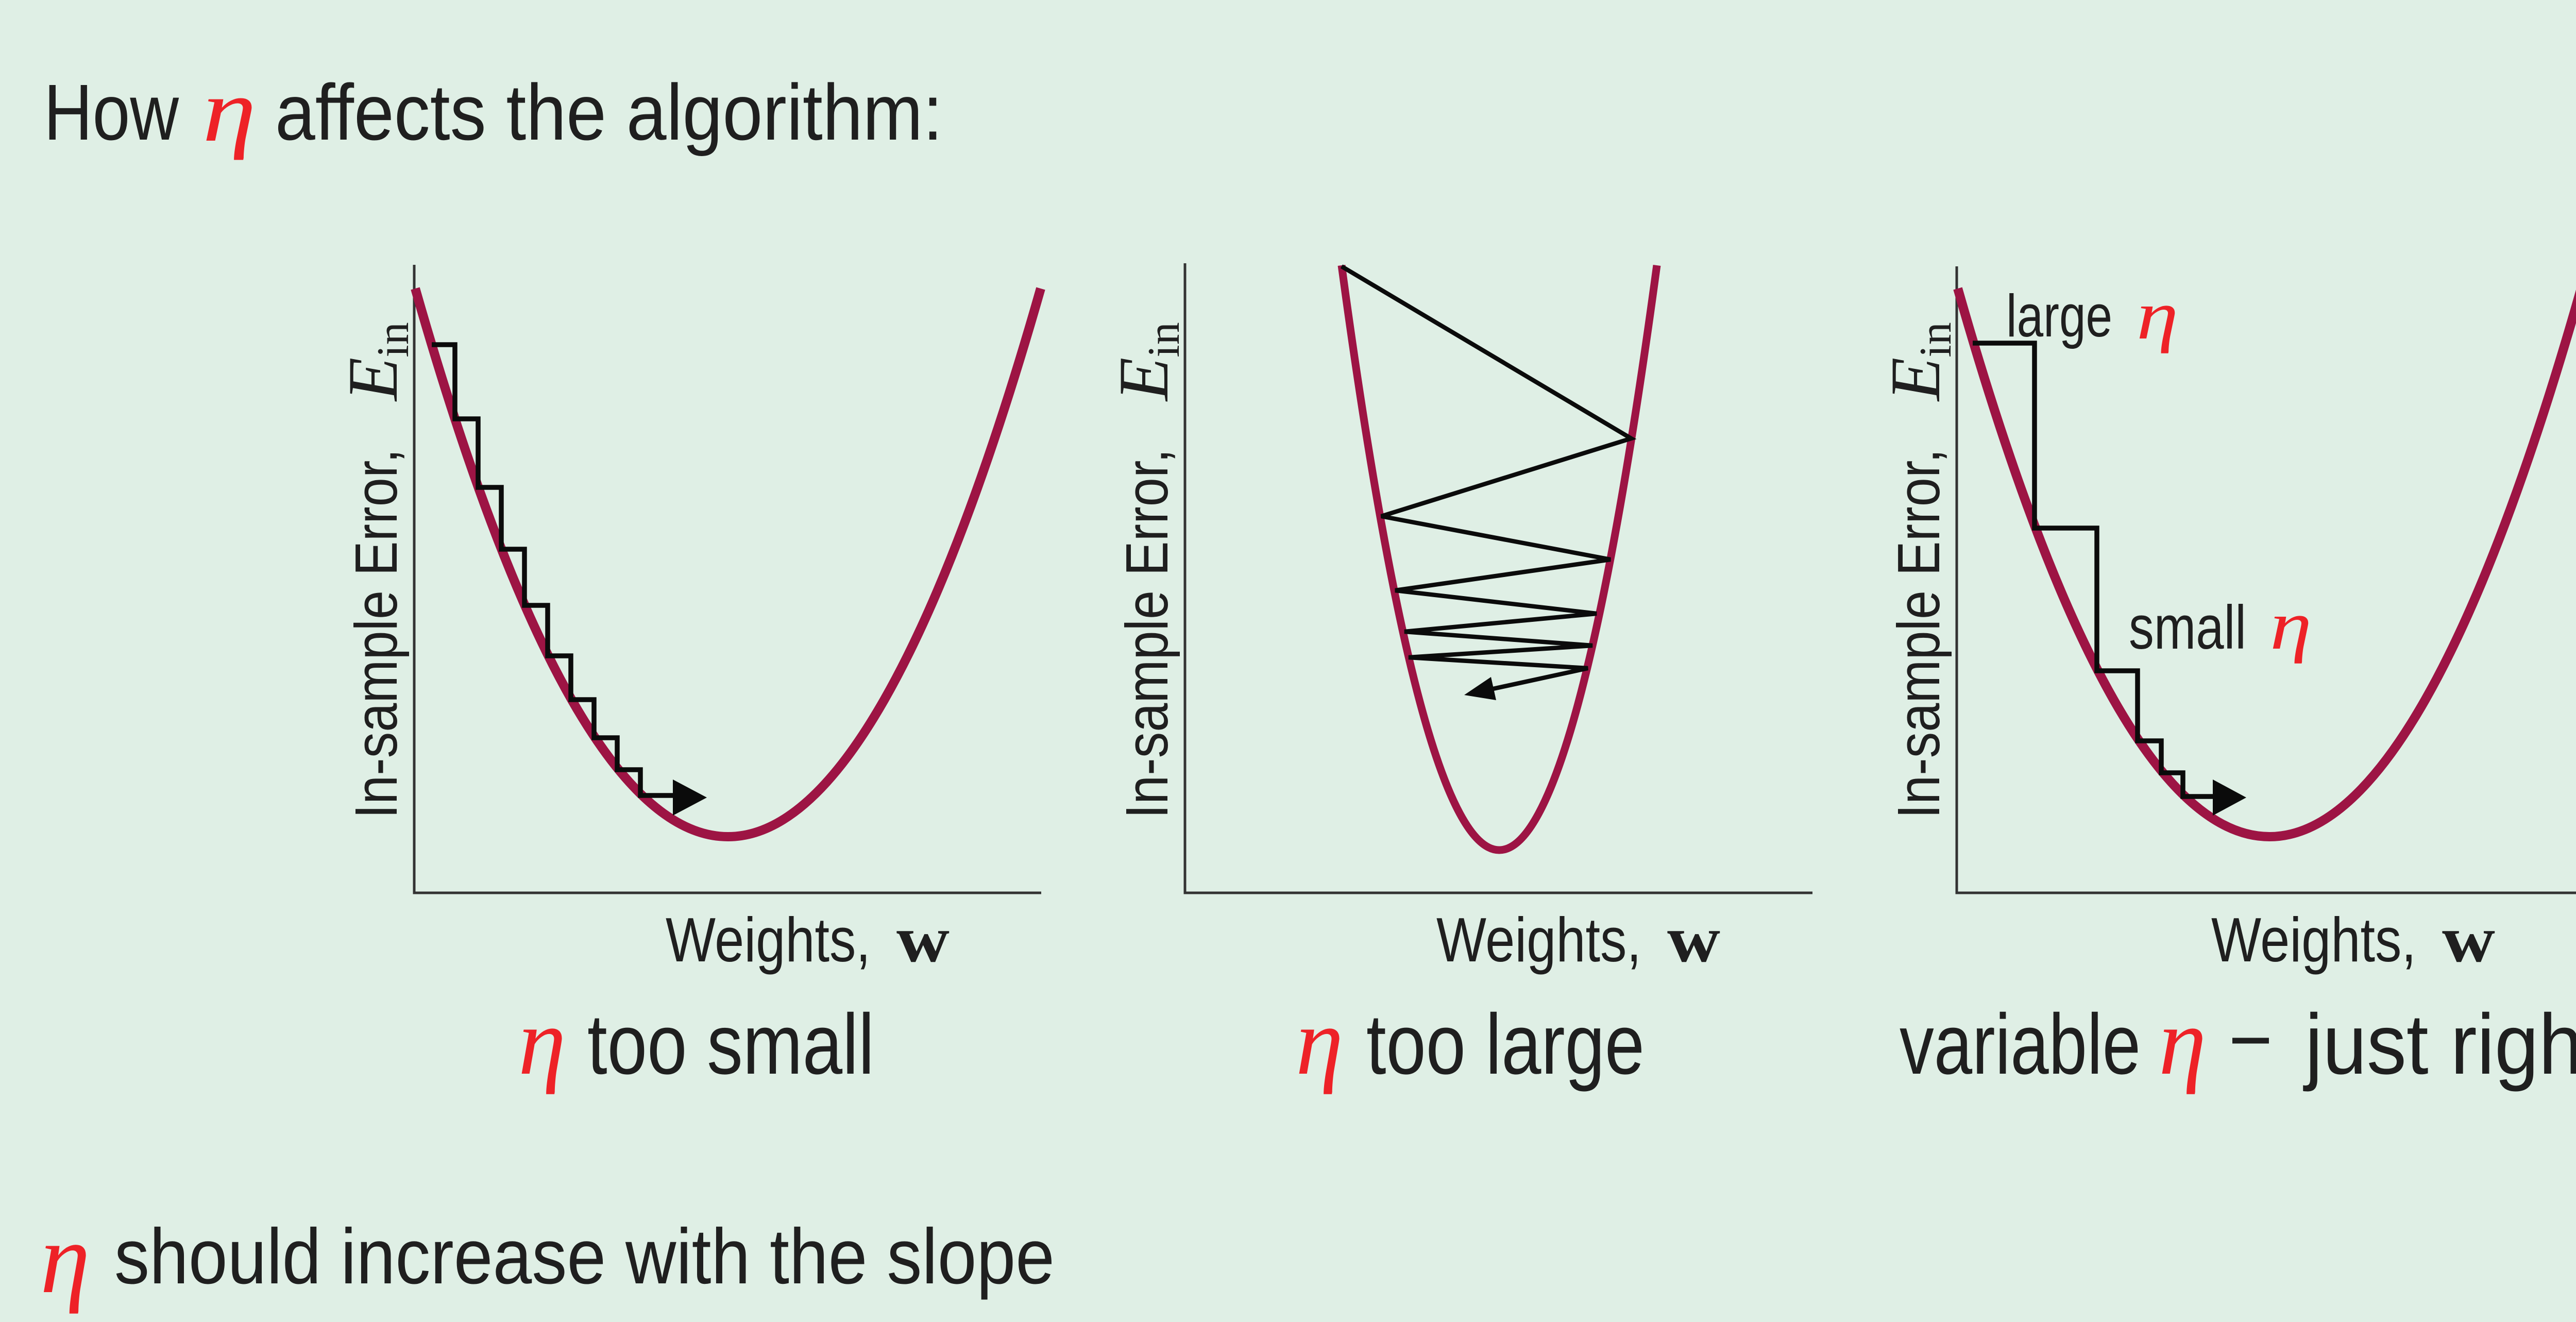 This screenshot has height=1322, width=2576. Describe the element at coordinates (609, 112) in the screenshot. I see `svg-text: affects the algorithm:` at that location.